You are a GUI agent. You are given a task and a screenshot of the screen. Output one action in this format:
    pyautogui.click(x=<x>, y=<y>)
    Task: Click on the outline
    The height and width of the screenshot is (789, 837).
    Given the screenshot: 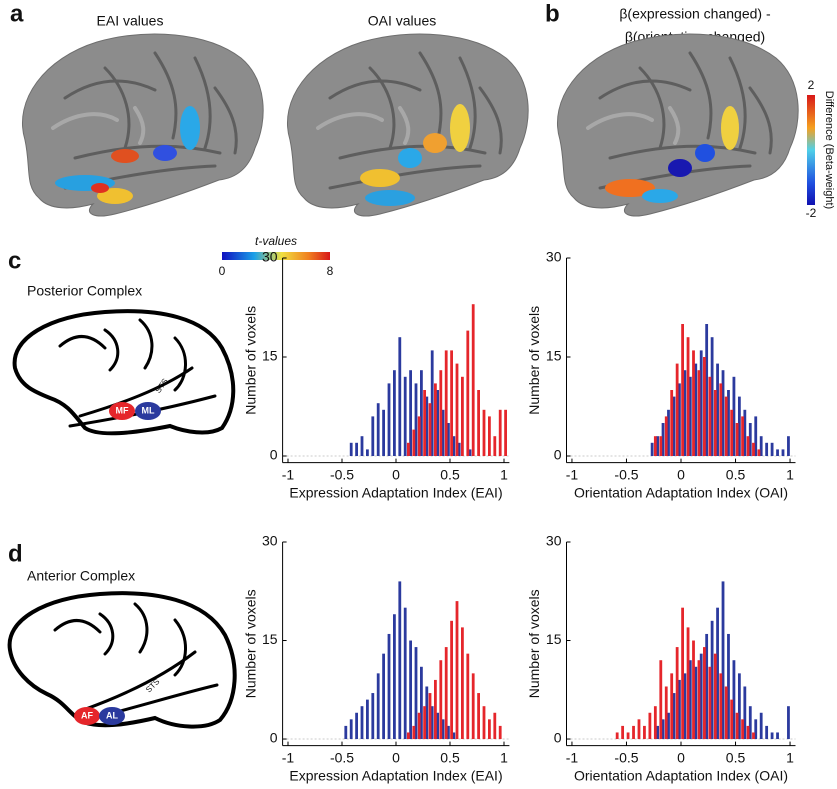 What is the action you would take?
    pyautogui.click(x=122, y=660)
    